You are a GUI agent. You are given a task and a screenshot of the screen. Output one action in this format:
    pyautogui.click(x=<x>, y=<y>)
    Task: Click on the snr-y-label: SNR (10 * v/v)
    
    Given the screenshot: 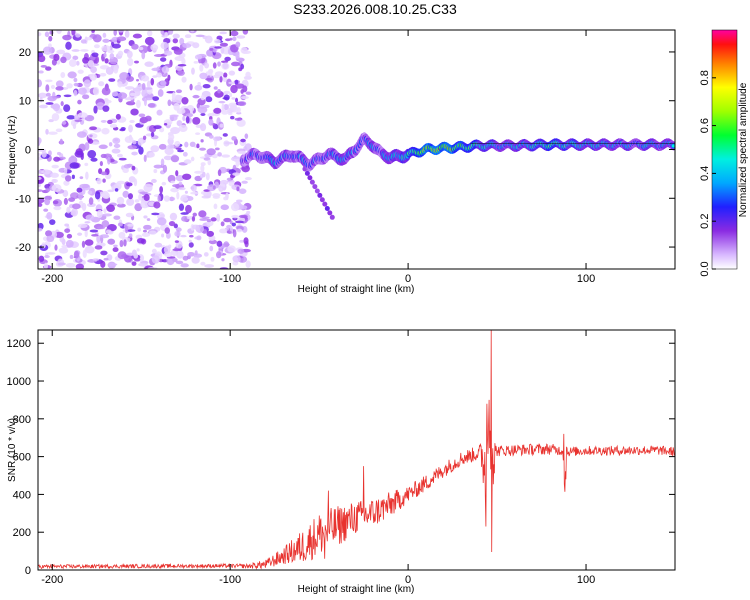 What is the action you would take?
    pyautogui.click(x=12, y=450)
    